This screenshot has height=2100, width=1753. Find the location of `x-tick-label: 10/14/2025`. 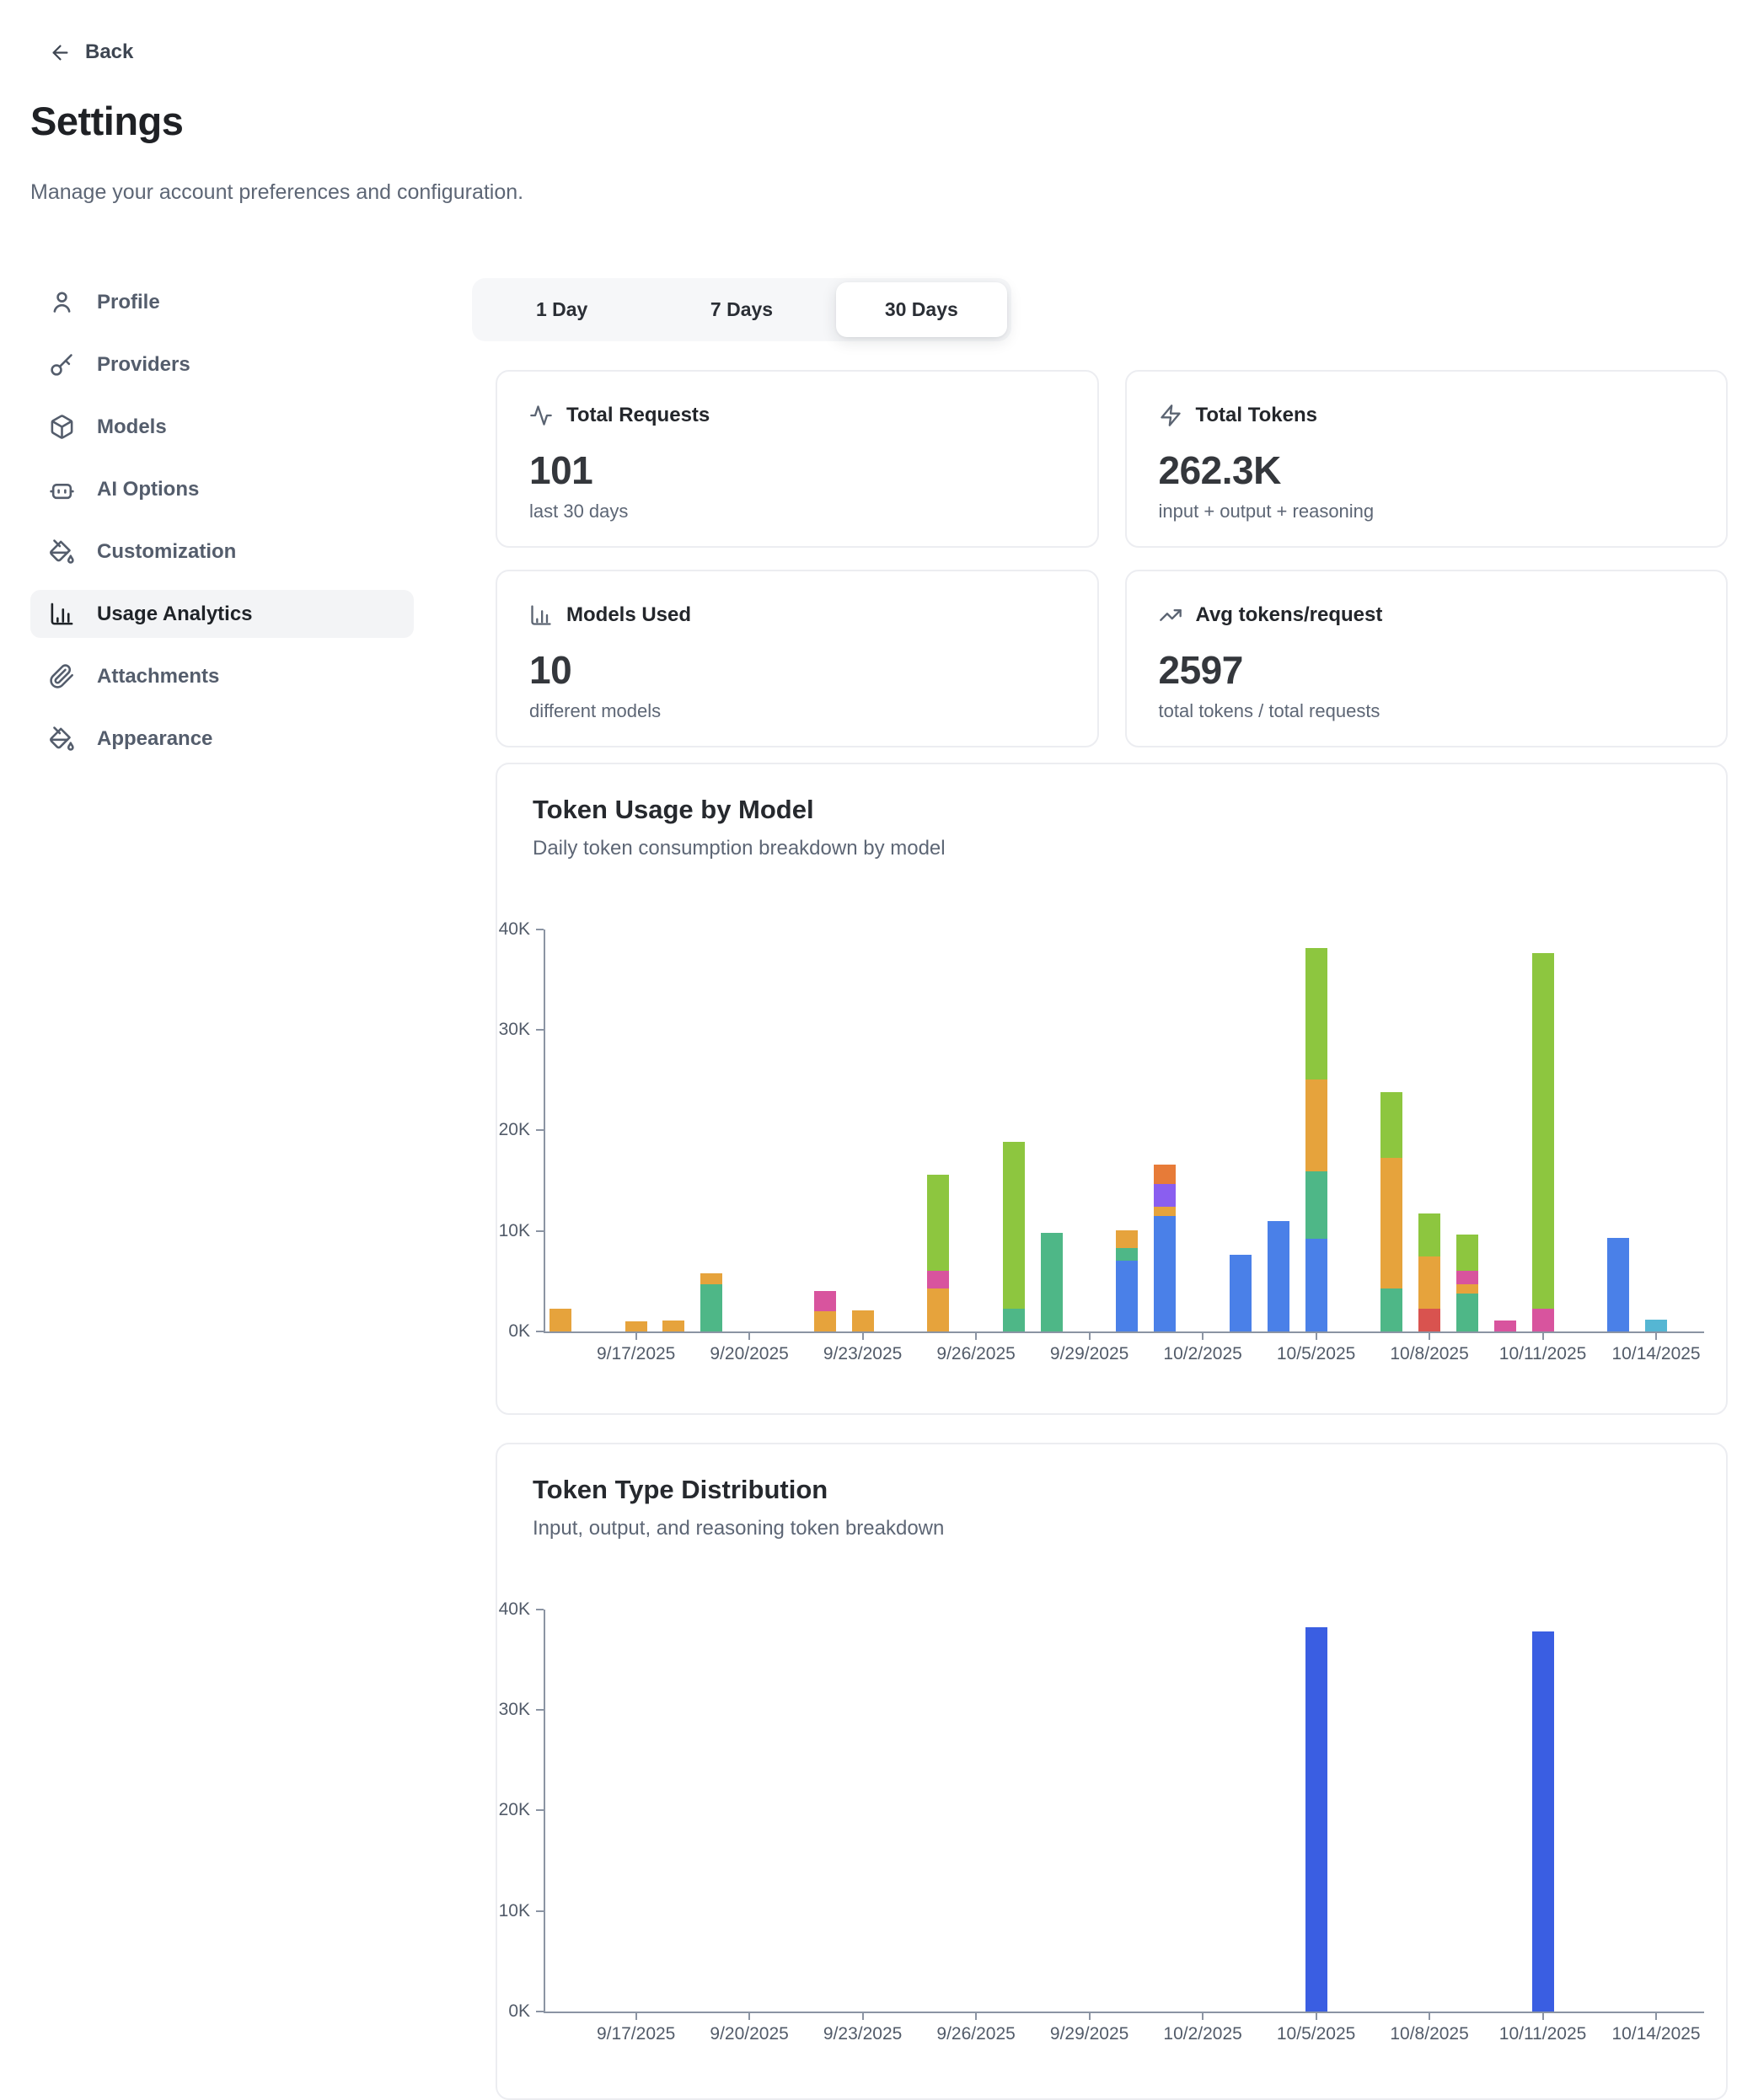

x-tick-label: 10/14/2025 is located at coordinates (1656, 2034).